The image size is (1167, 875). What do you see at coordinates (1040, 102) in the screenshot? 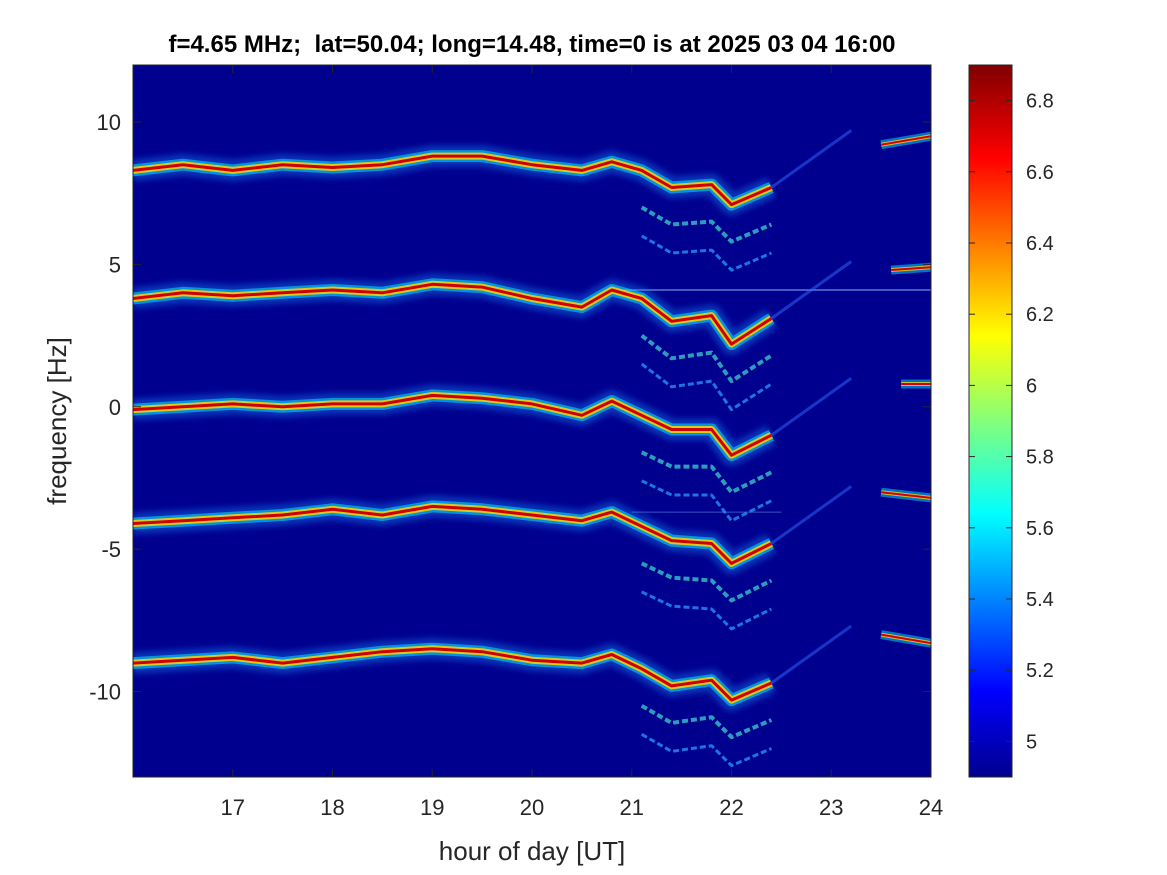
I see `colorbar-tick-label: 6.8` at bounding box center [1040, 102].